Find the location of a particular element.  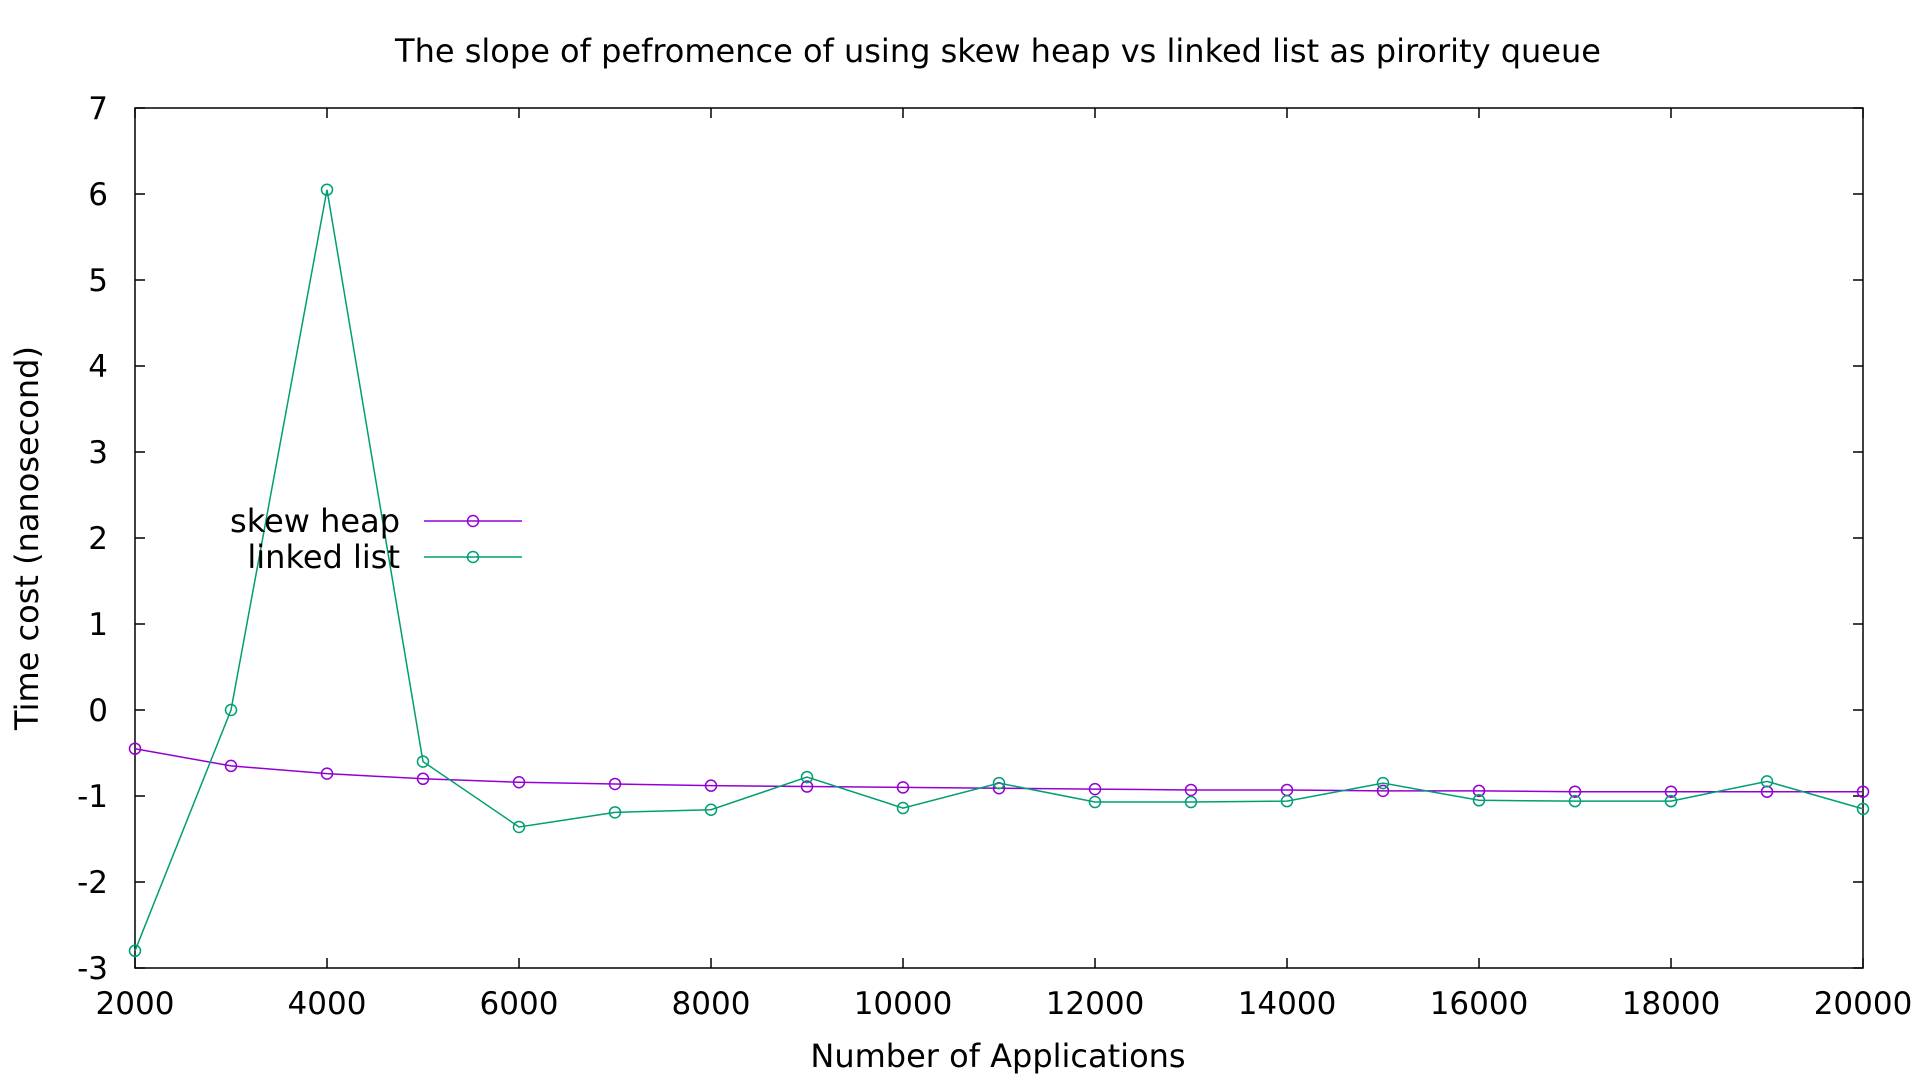

x-tick-label: 18000 is located at coordinates (1671, 1004).